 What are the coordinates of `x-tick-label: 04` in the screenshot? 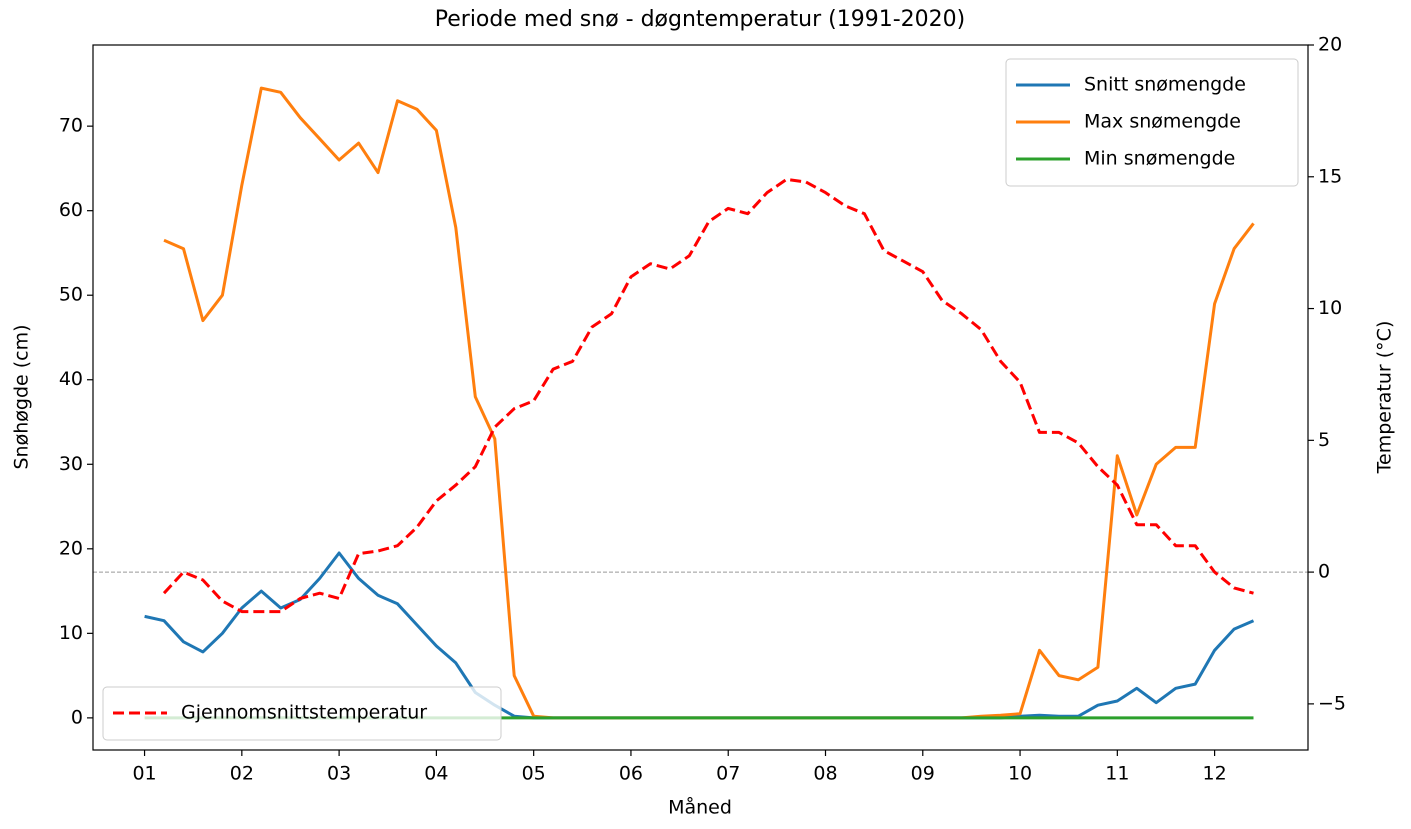 It's located at (436, 774).